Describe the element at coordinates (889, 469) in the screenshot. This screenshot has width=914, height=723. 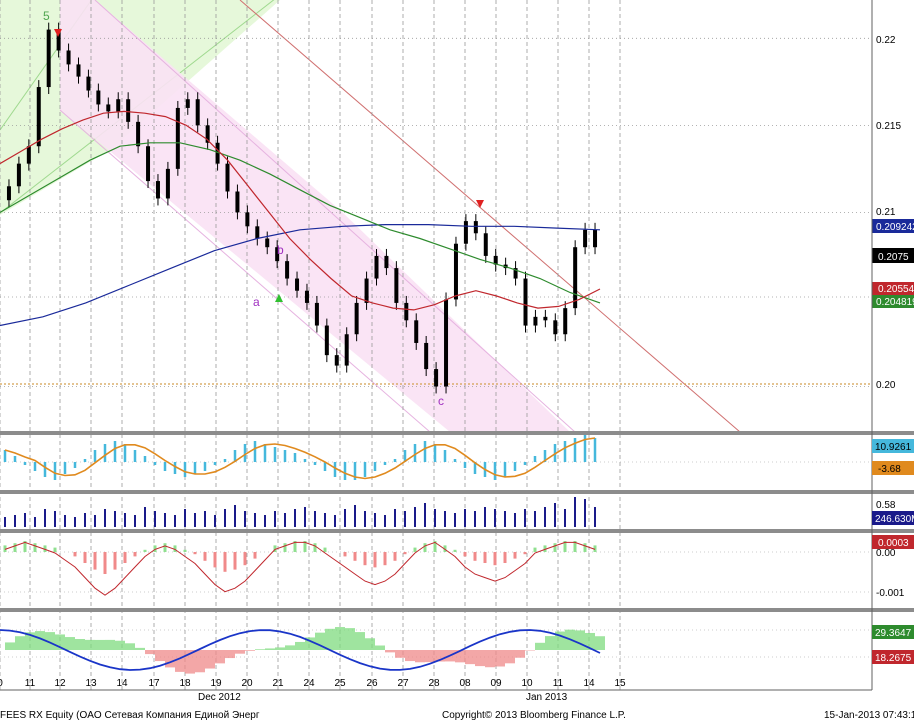
I see `osc-signal-value: -3.68` at that location.